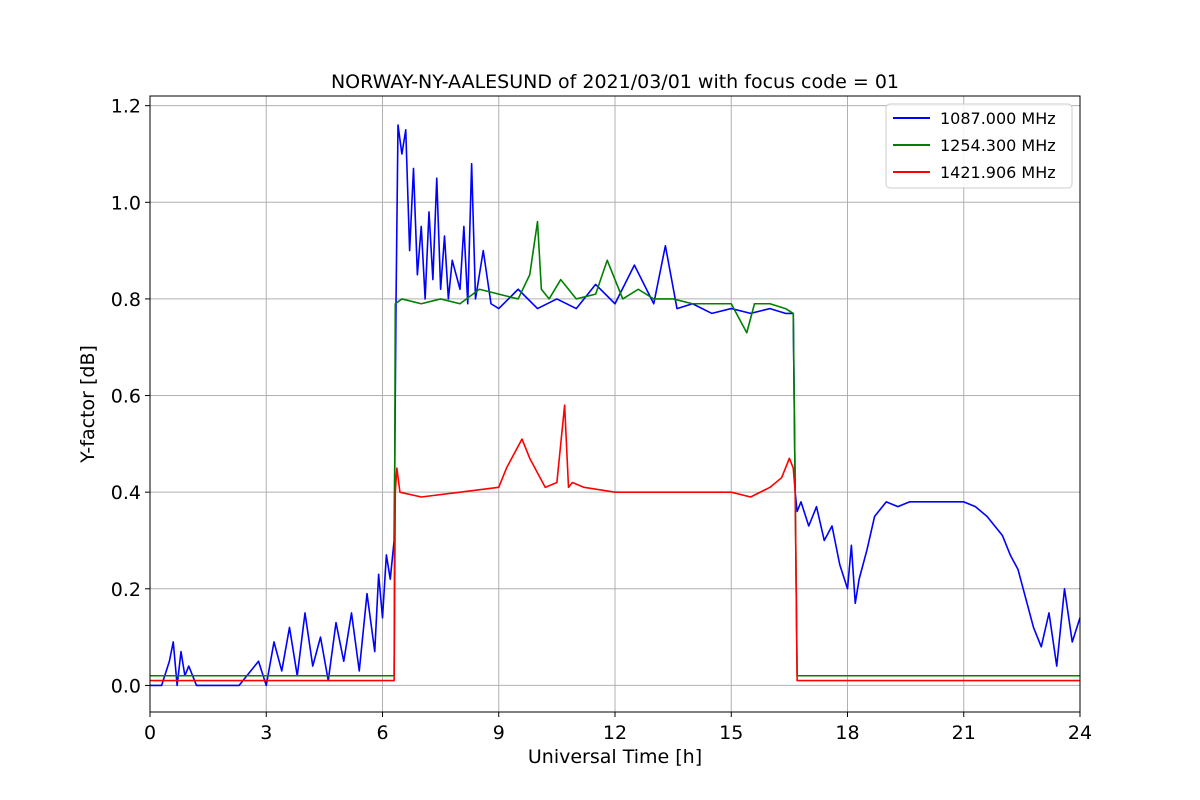  Describe the element at coordinates (964, 733) in the screenshot. I see `x-tick-label: 21` at that location.